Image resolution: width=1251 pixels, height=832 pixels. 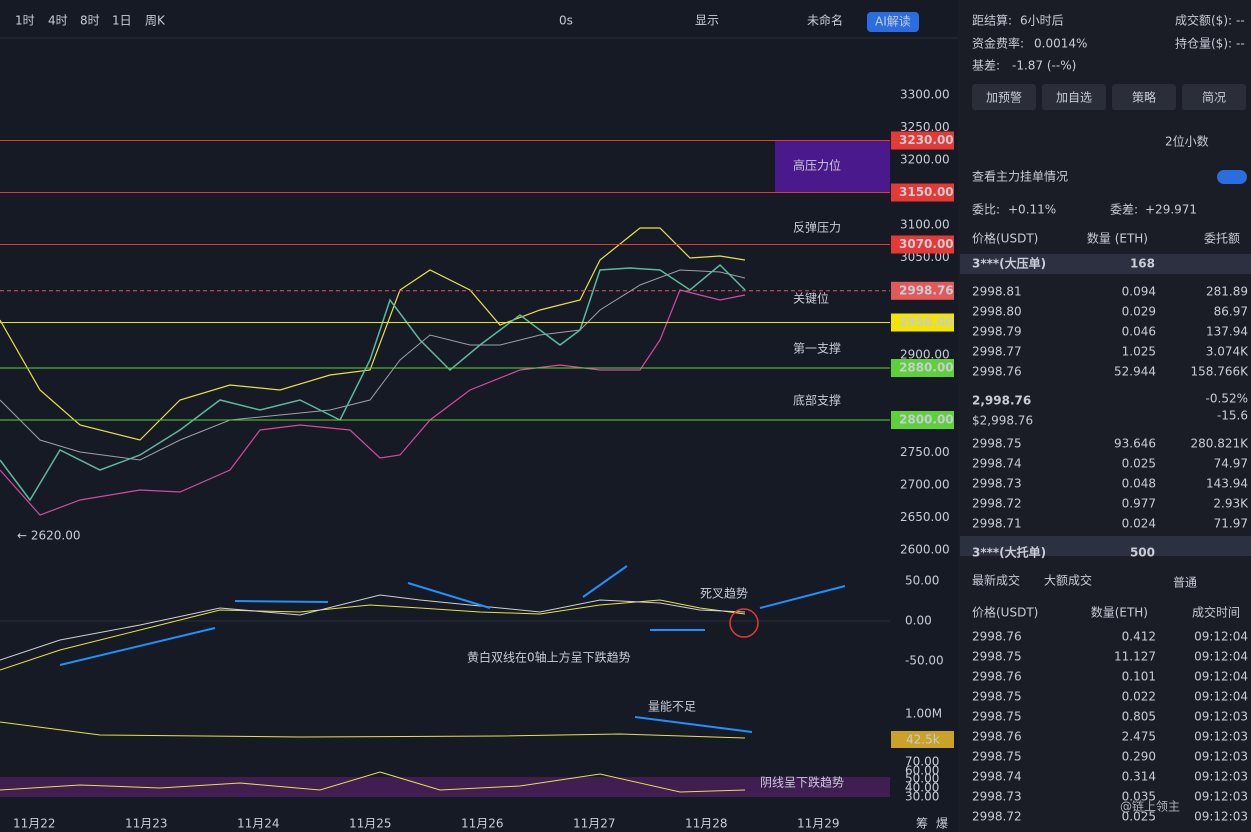 What do you see at coordinates (25, 21) in the screenshot?
I see `interval: 1时` at bounding box center [25, 21].